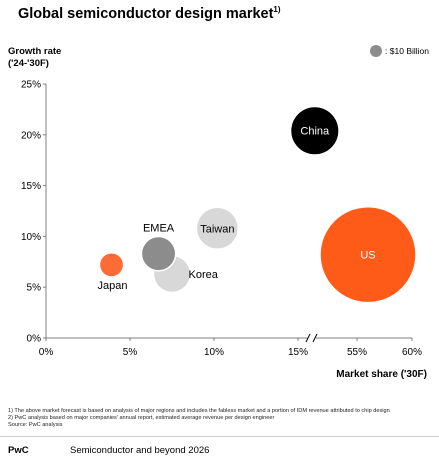 This screenshot has width=439, height=460. Describe the element at coordinates (34, 339) in the screenshot. I see `y-tick-label: 0%` at that location.